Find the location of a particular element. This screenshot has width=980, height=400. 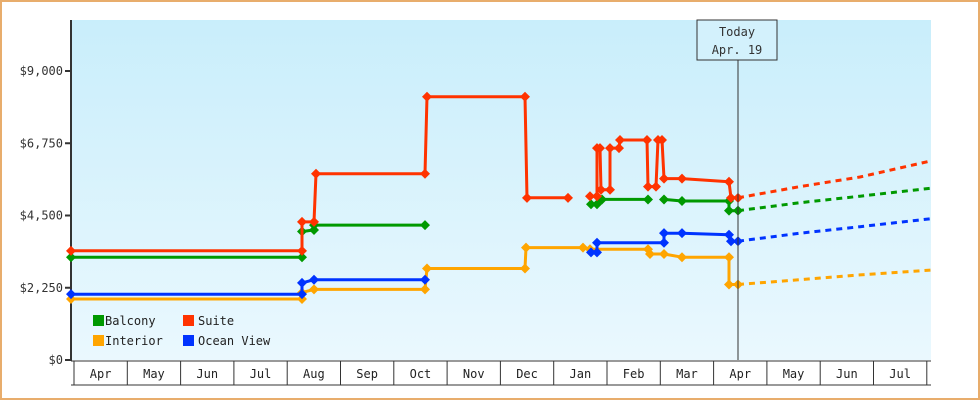

month-label: Aug is located at coordinates (314, 374).